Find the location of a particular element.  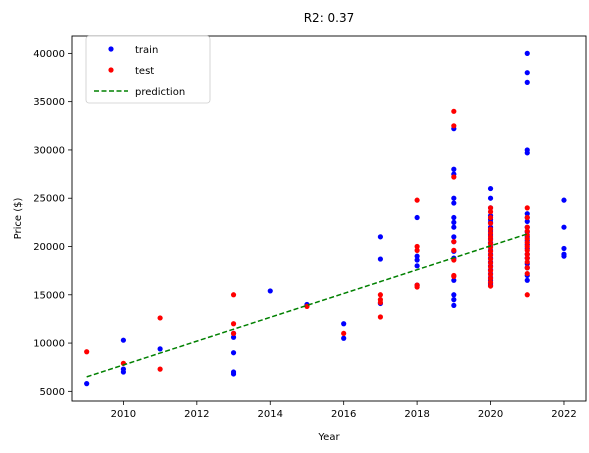

legend-box is located at coordinates (148, 69).